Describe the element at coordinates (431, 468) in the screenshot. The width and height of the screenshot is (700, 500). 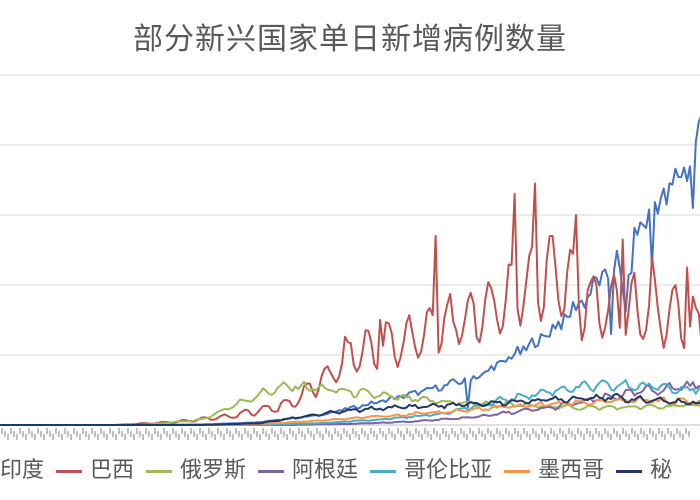
I see `legend-item: 哥伦比亚` at that location.